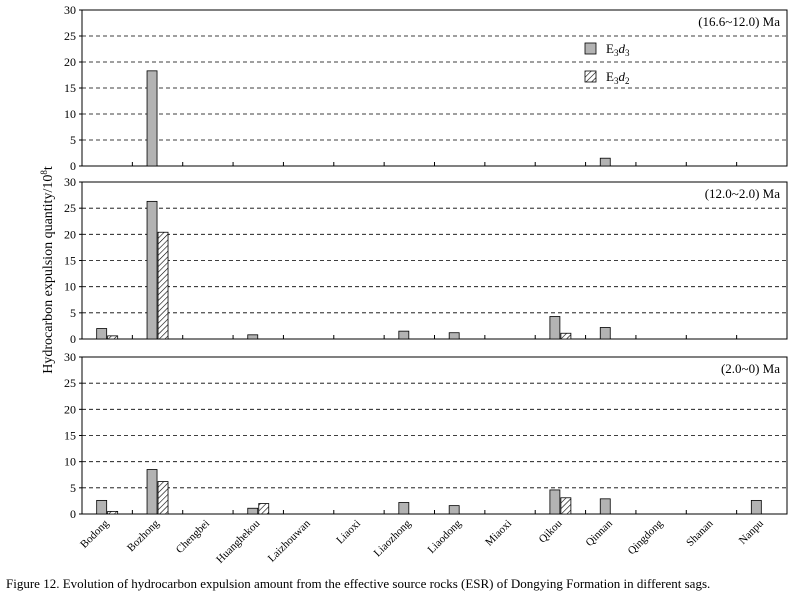  Describe the element at coordinates (646, 537) in the screenshot. I see `x-tick-label-qingdong: Qingdong` at that location.